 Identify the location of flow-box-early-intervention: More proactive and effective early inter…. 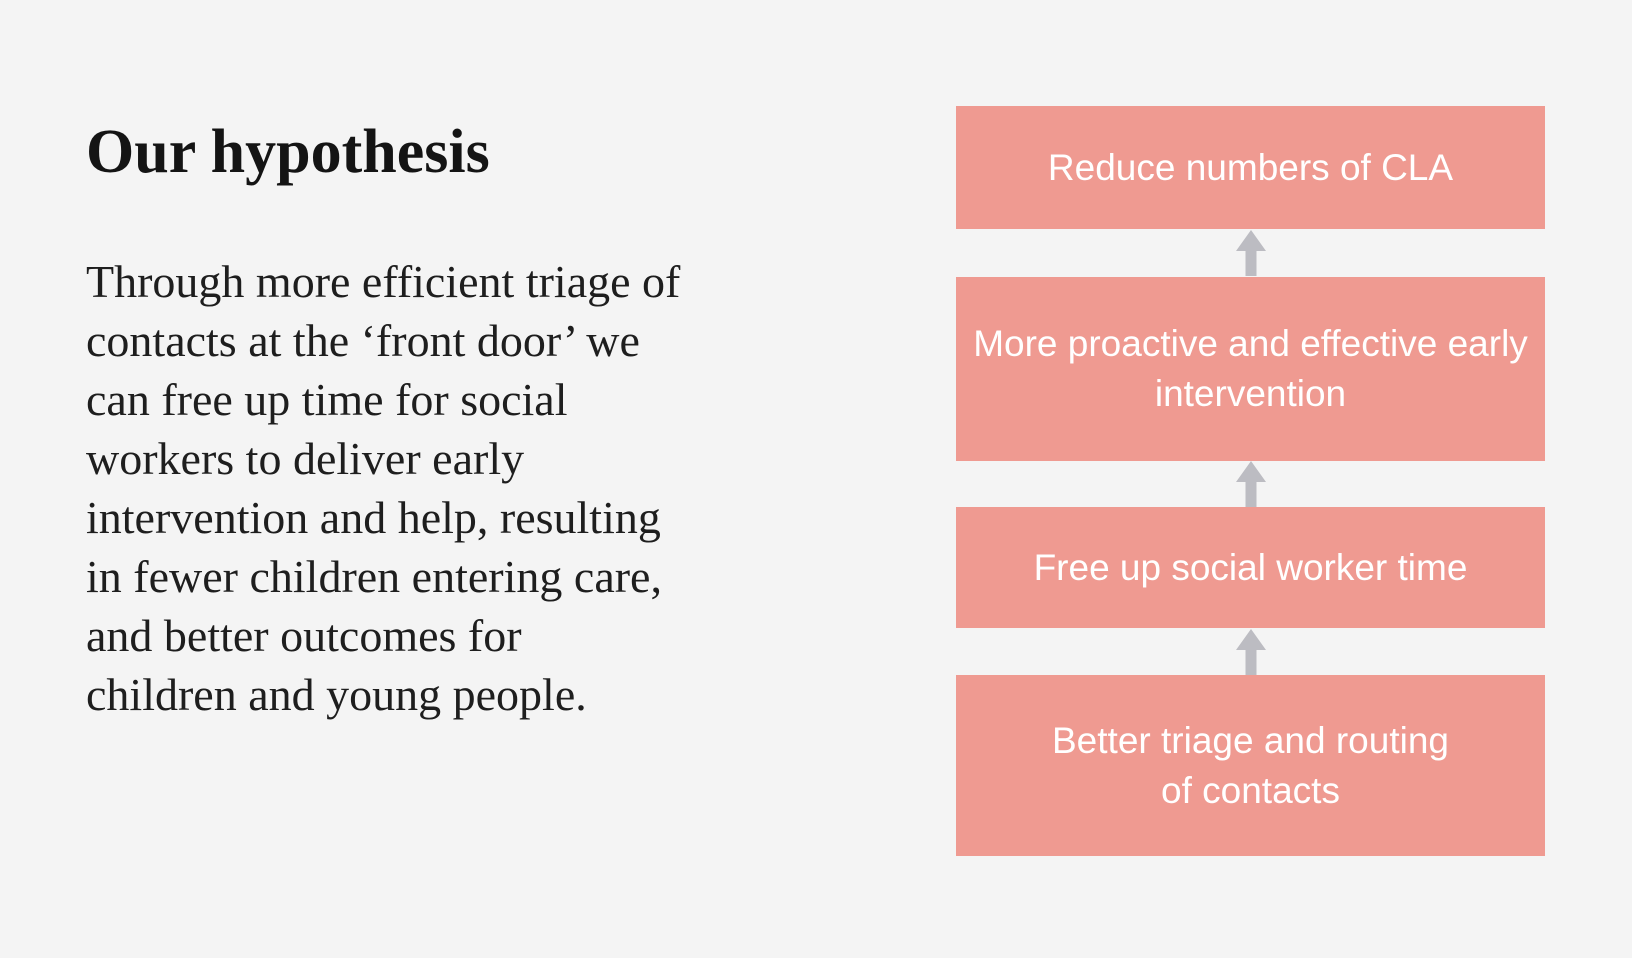
(1250, 369).